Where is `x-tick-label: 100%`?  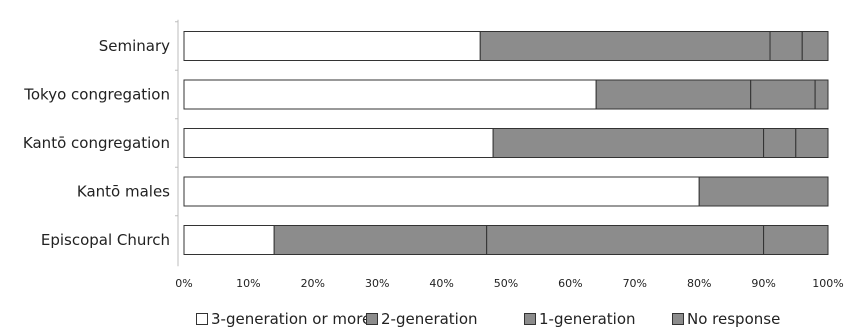
x-tick-label: 100% is located at coordinates (827, 283).